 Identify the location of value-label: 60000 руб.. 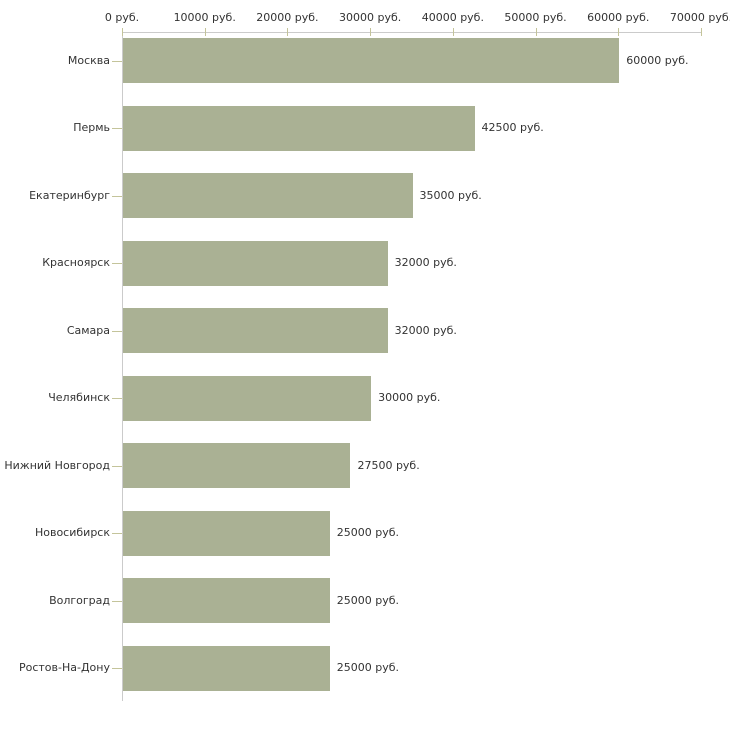
(657, 60).